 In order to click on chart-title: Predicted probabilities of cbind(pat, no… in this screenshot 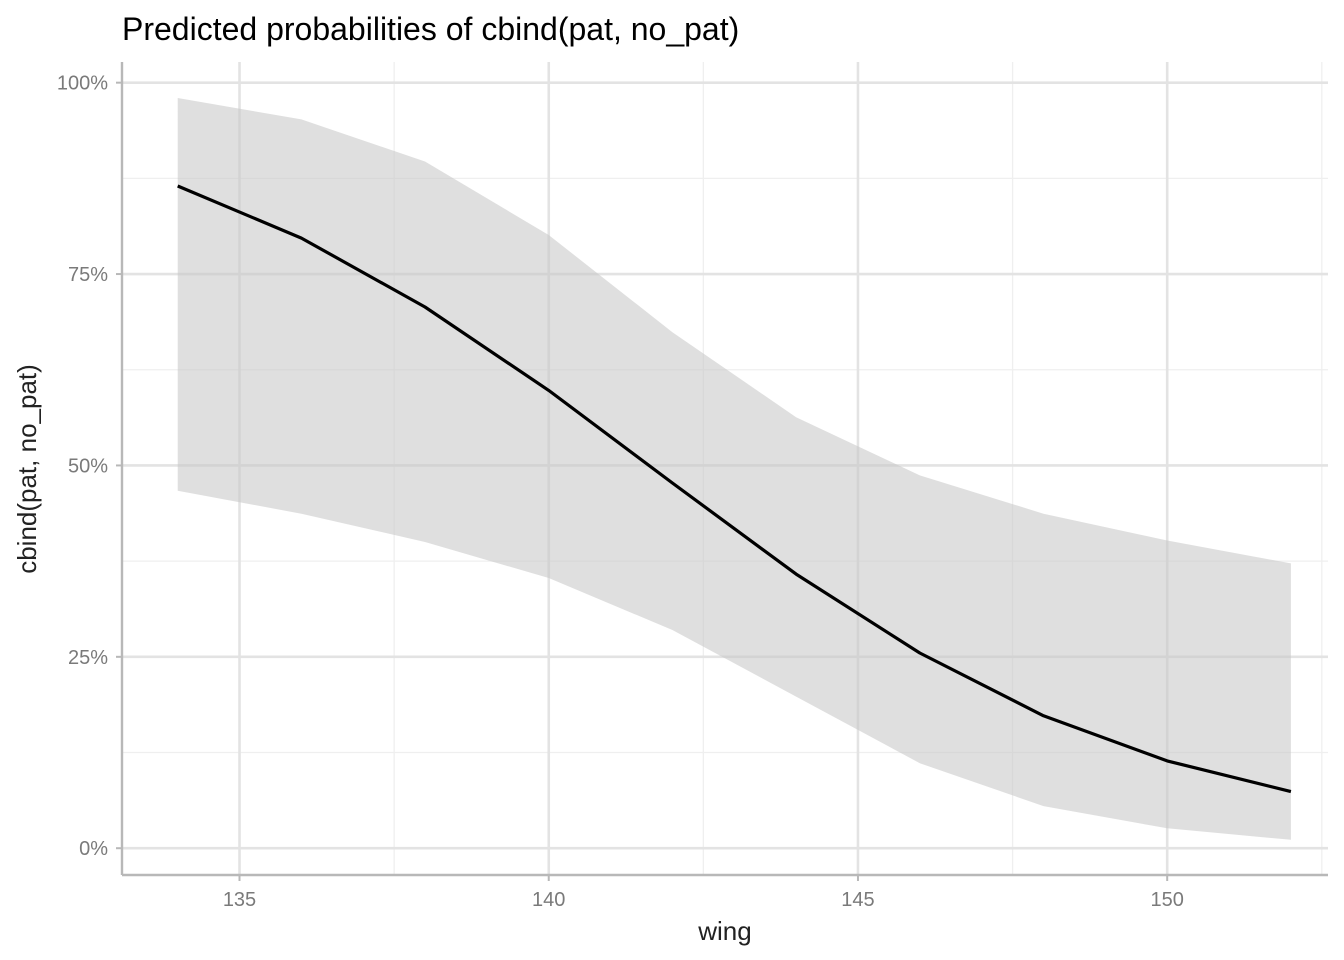, I will do `click(430, 29)`.